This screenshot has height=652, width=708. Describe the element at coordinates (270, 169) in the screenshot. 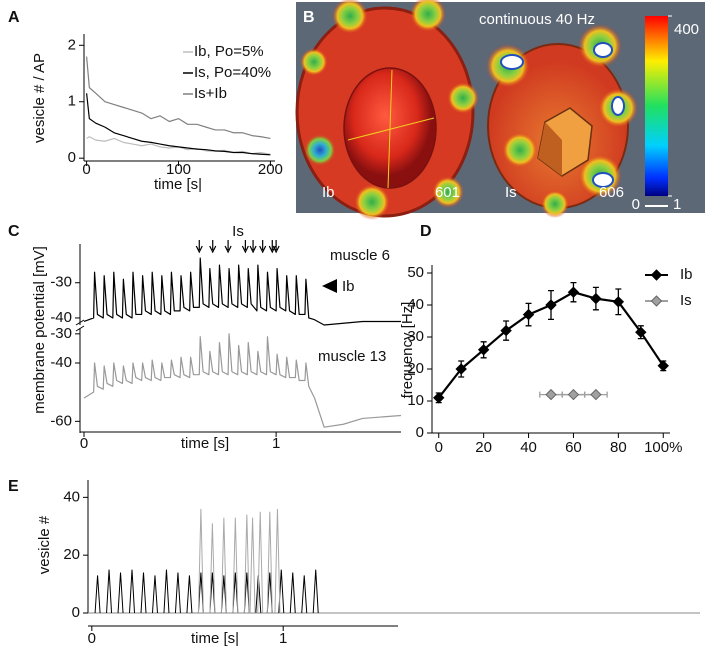

I see `x-tick-label: 200` at that location.